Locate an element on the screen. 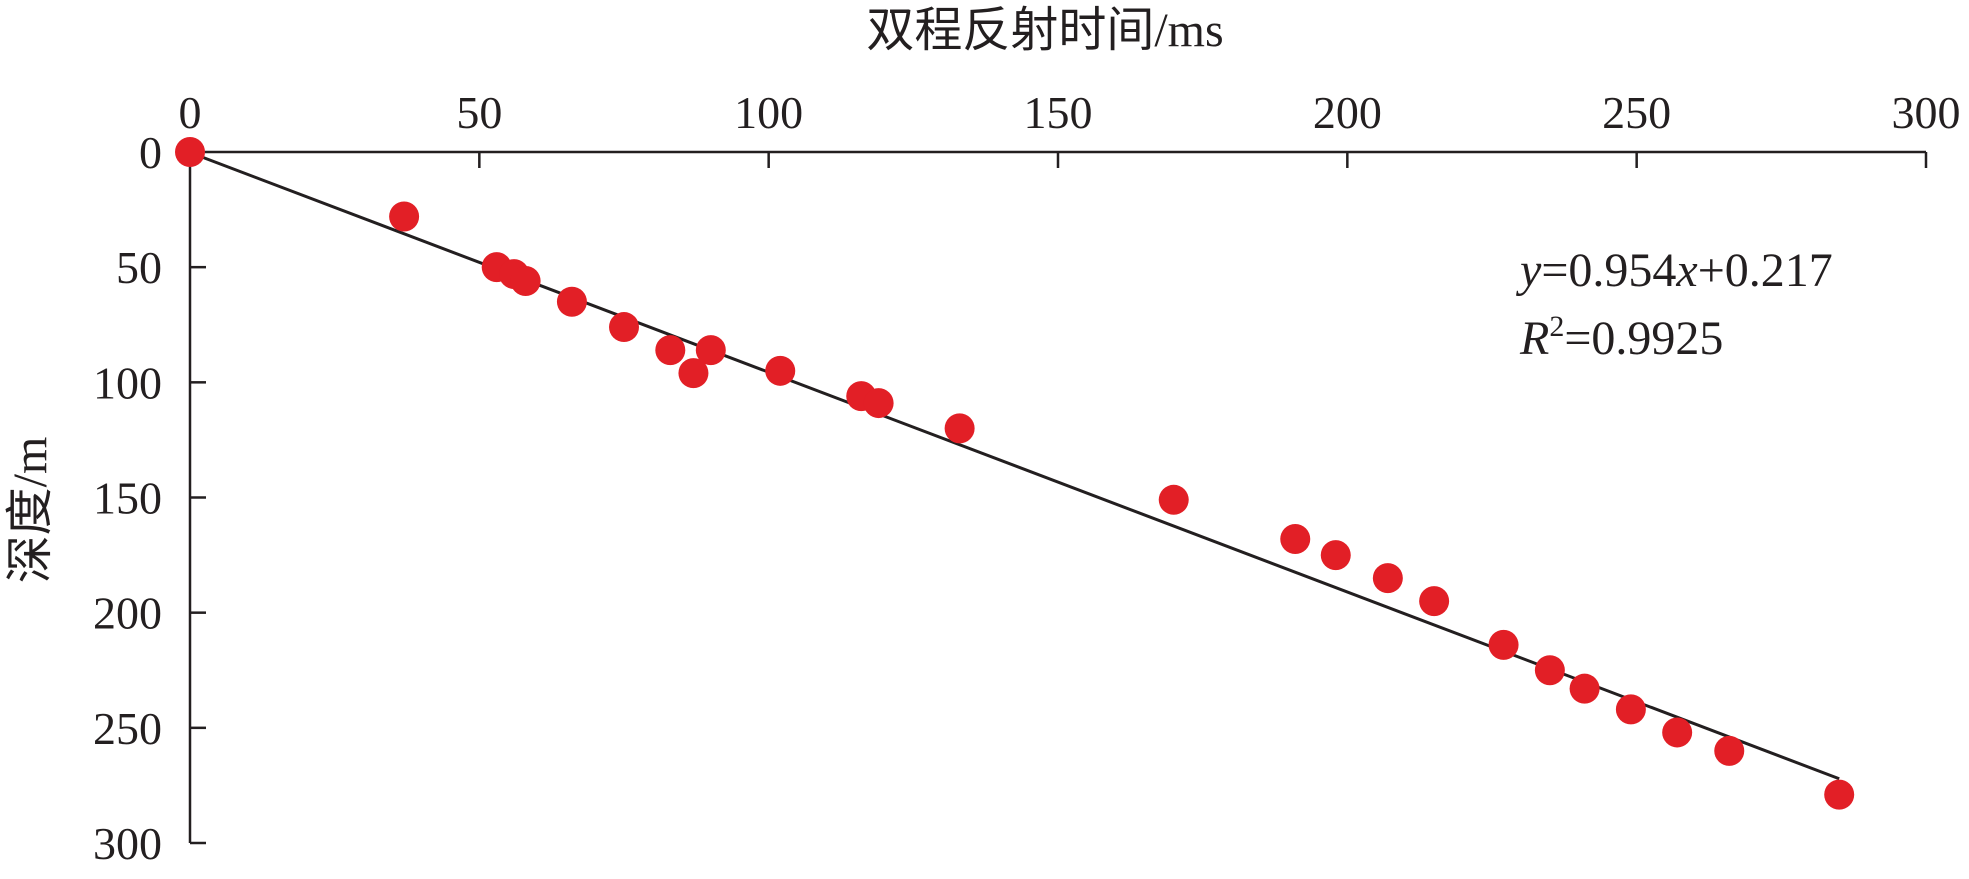 This screenshot has height=879, width=1969. y-tick-label: 200 is located at coordinates (127, 613).